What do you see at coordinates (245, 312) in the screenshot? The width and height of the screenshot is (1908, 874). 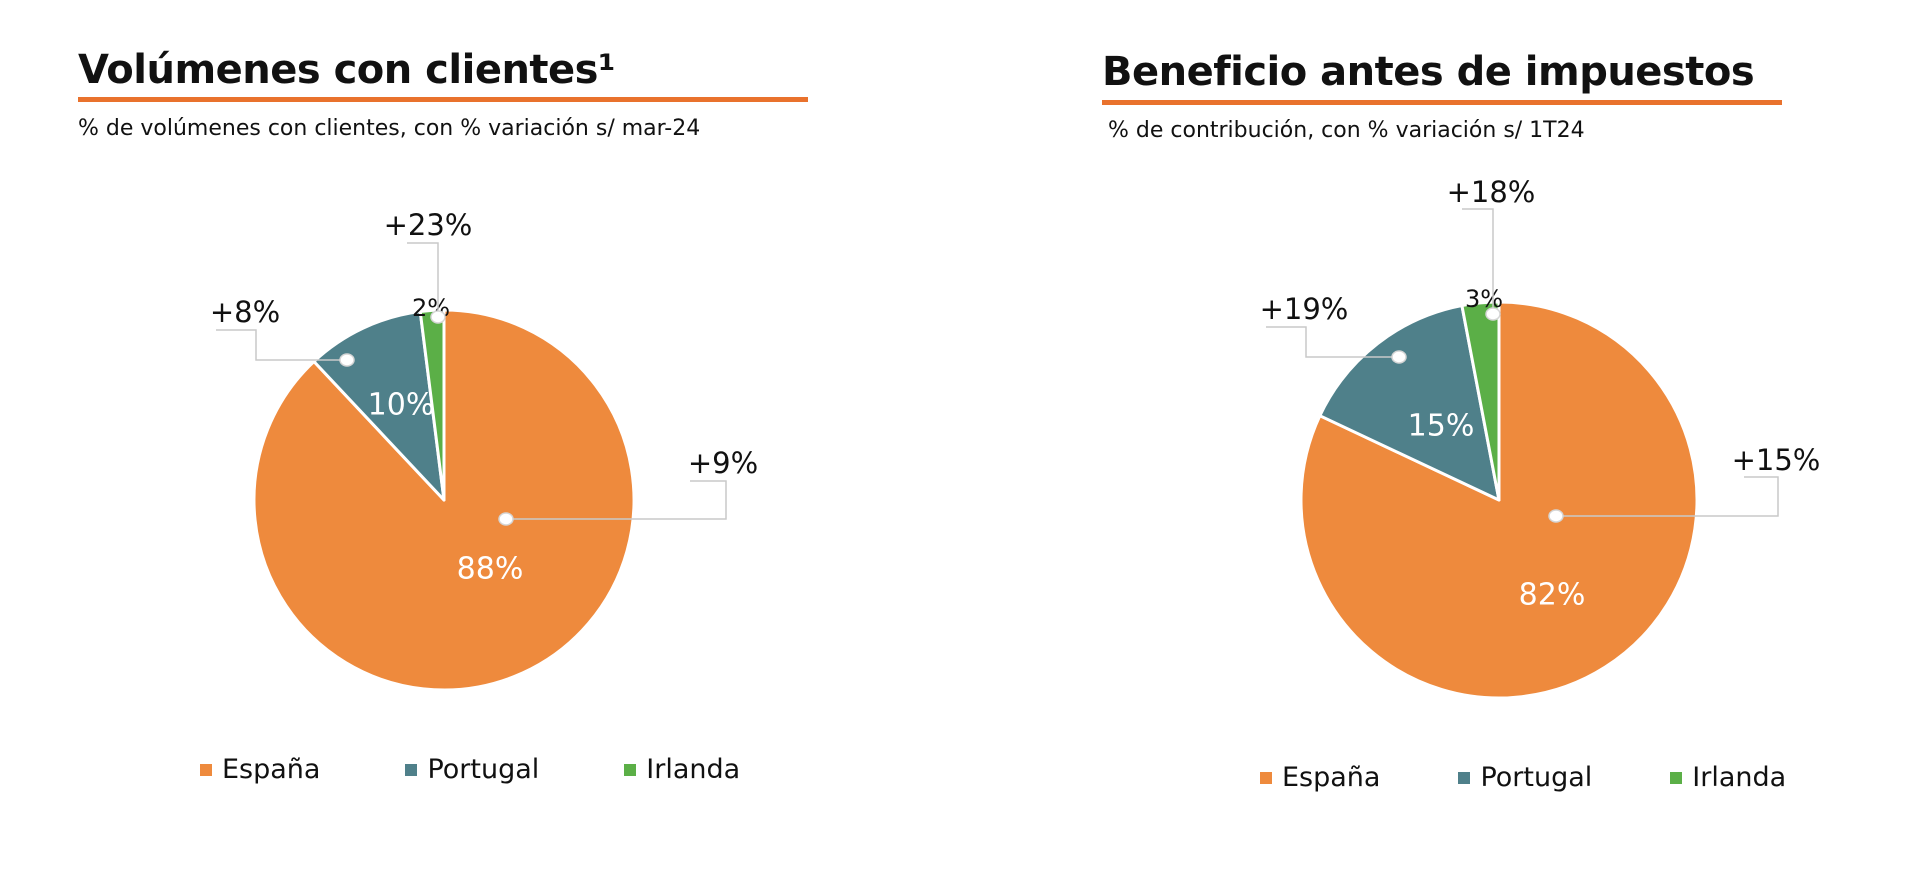 I see `change-label-portugal: +8%` at bounding box center [245, 312].